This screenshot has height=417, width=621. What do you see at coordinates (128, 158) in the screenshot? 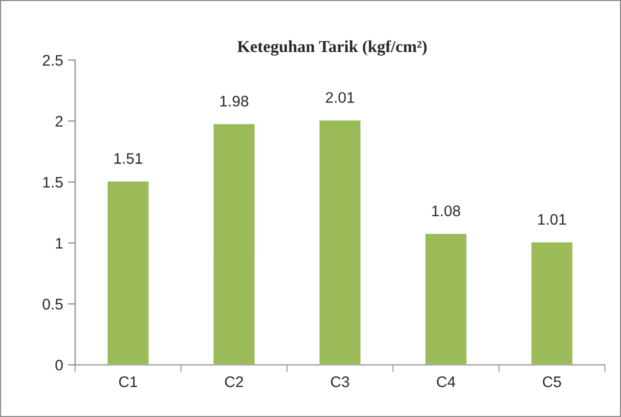
I see `data-label: 1.51` at bounding box center [128, 158].